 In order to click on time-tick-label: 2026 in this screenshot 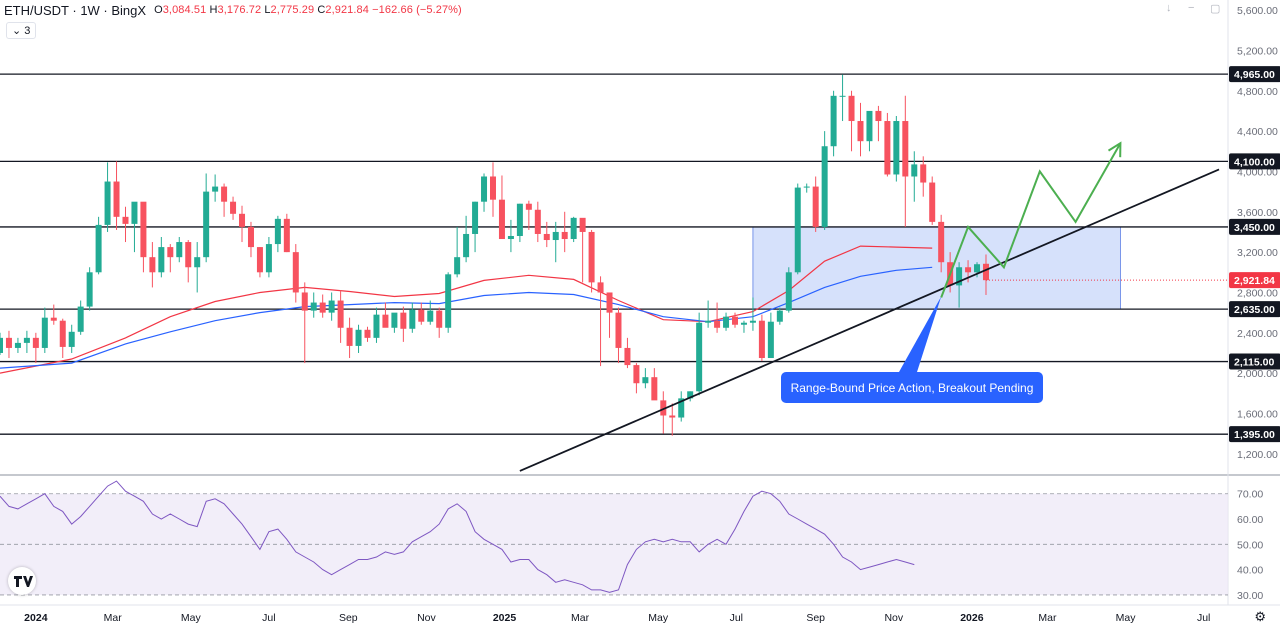, I will do `click(972, 617)`.